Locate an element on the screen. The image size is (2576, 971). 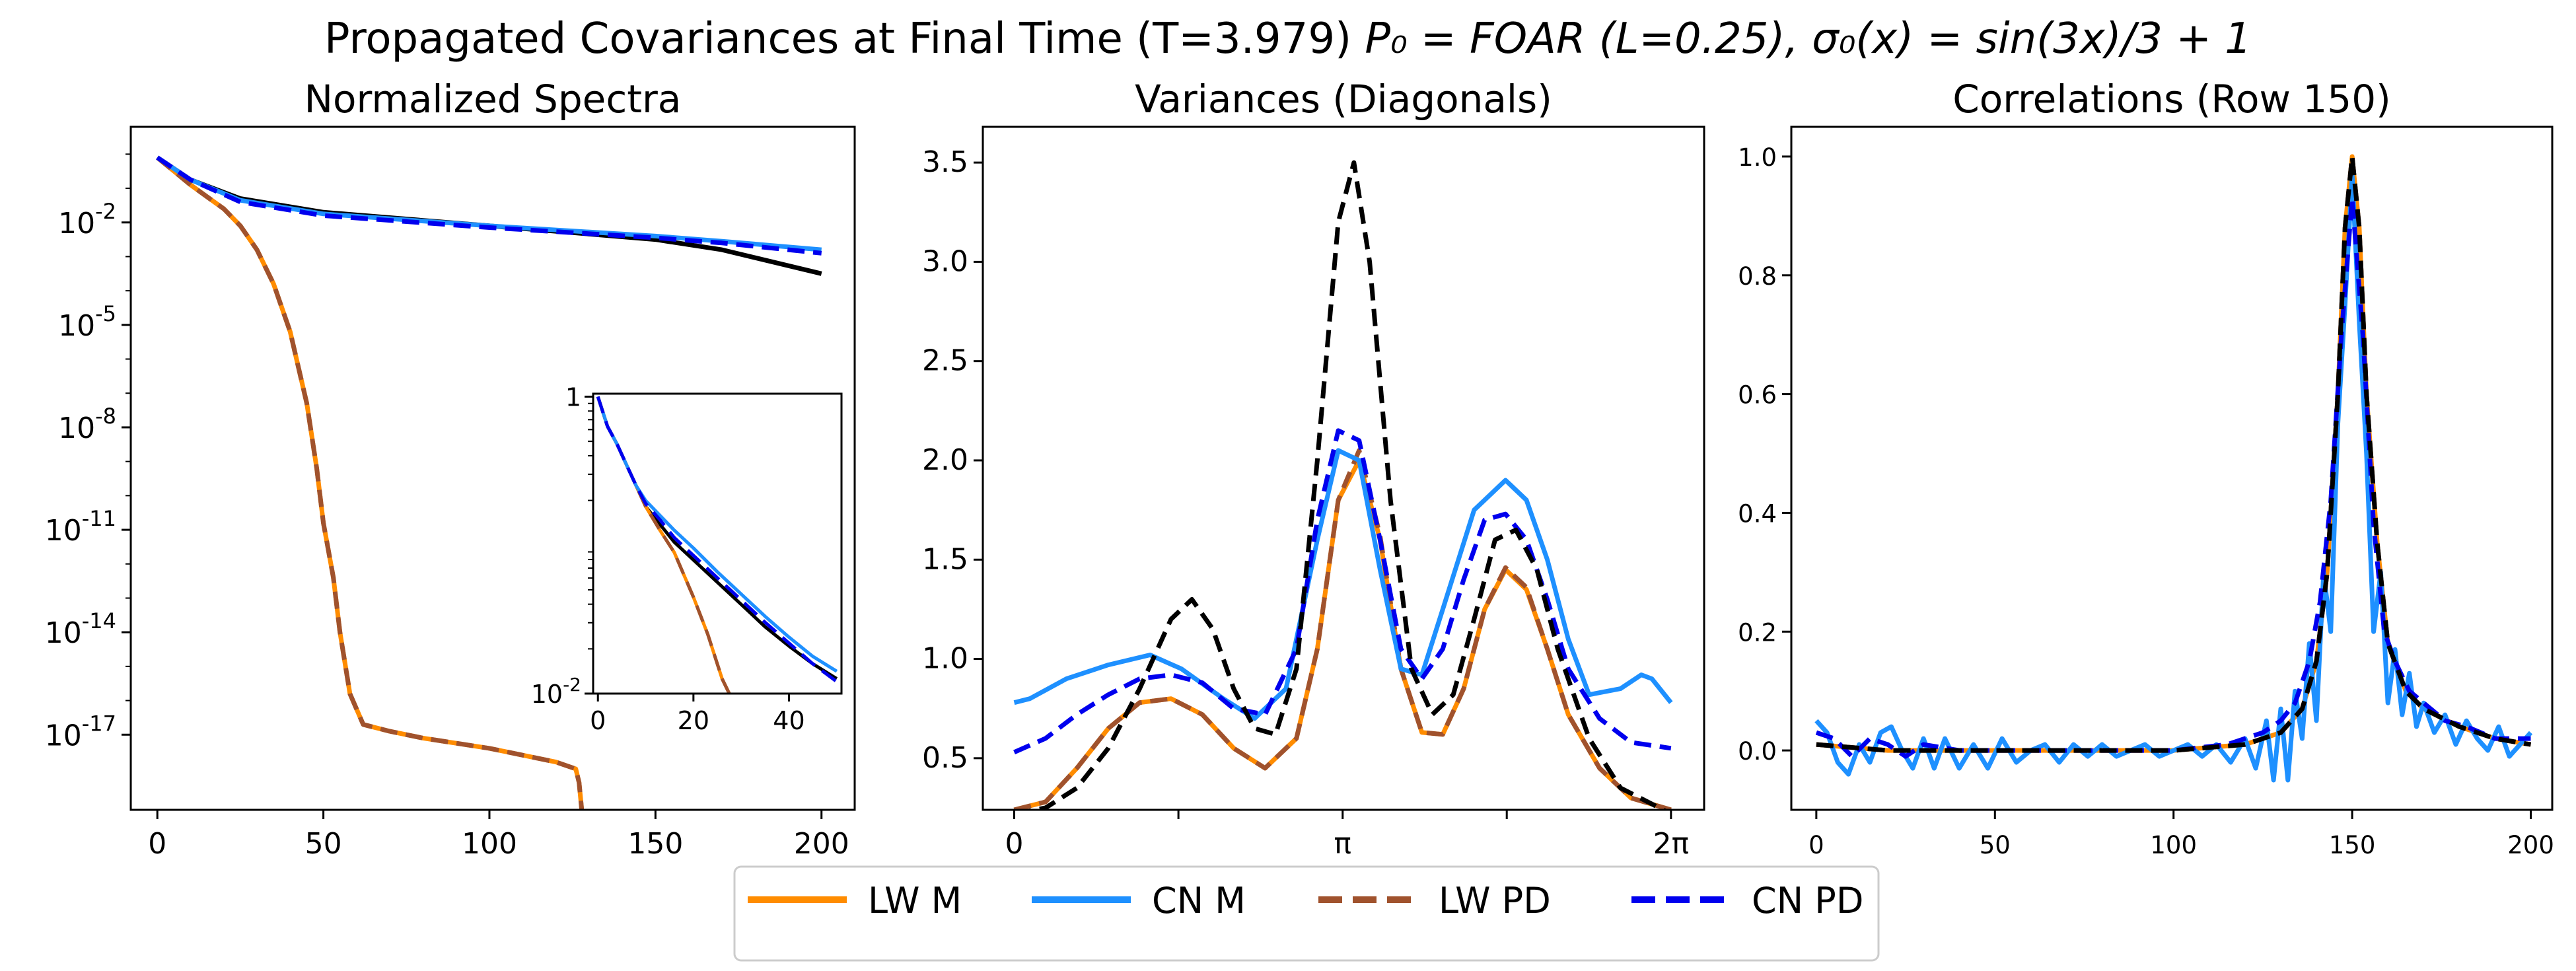
inset-y-tick-exponent: -2 is located at coordinates (572, 685).